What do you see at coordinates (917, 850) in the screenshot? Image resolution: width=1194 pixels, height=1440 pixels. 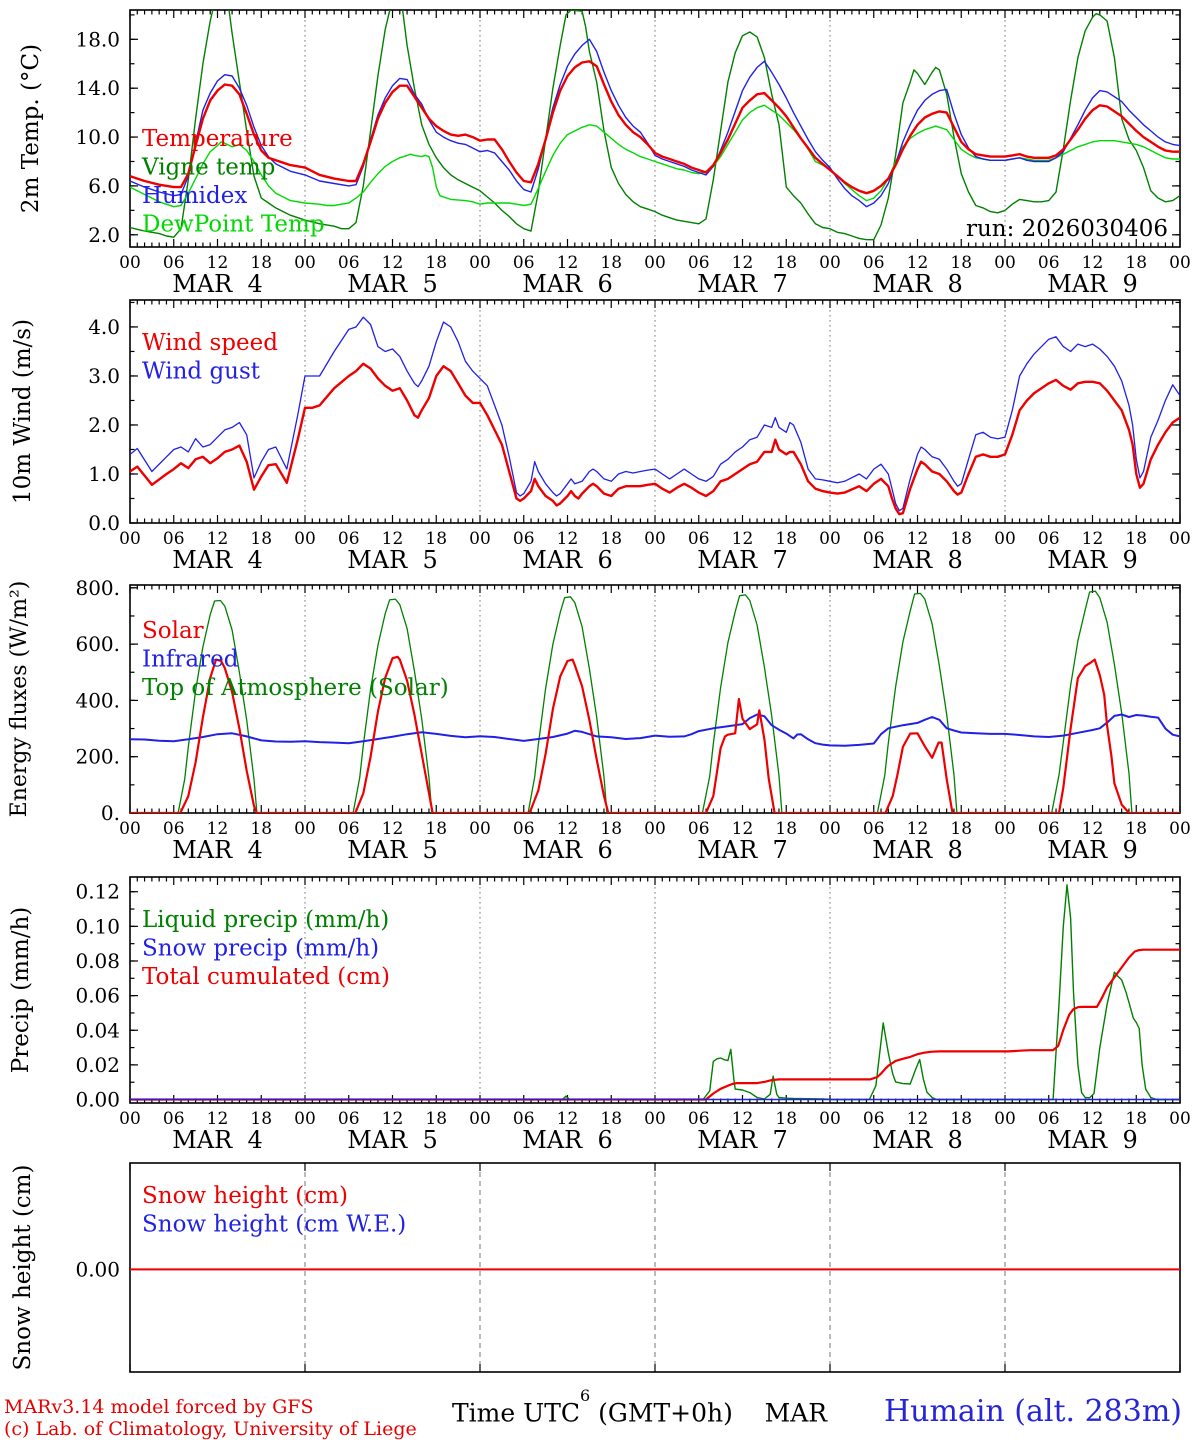 I see `day-label: MAR 8` at bounding box center [917, 850].